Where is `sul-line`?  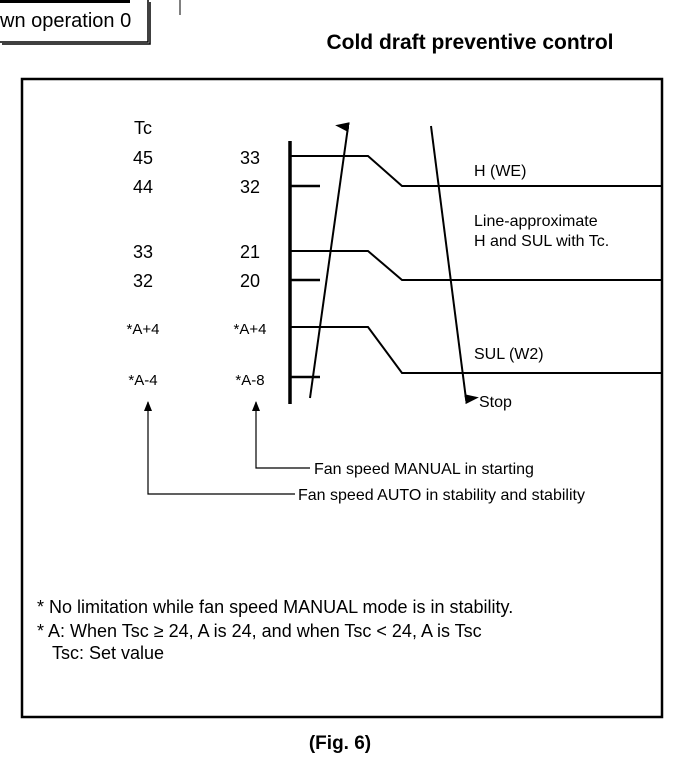 sul-line is located at coordinates (476, 350).